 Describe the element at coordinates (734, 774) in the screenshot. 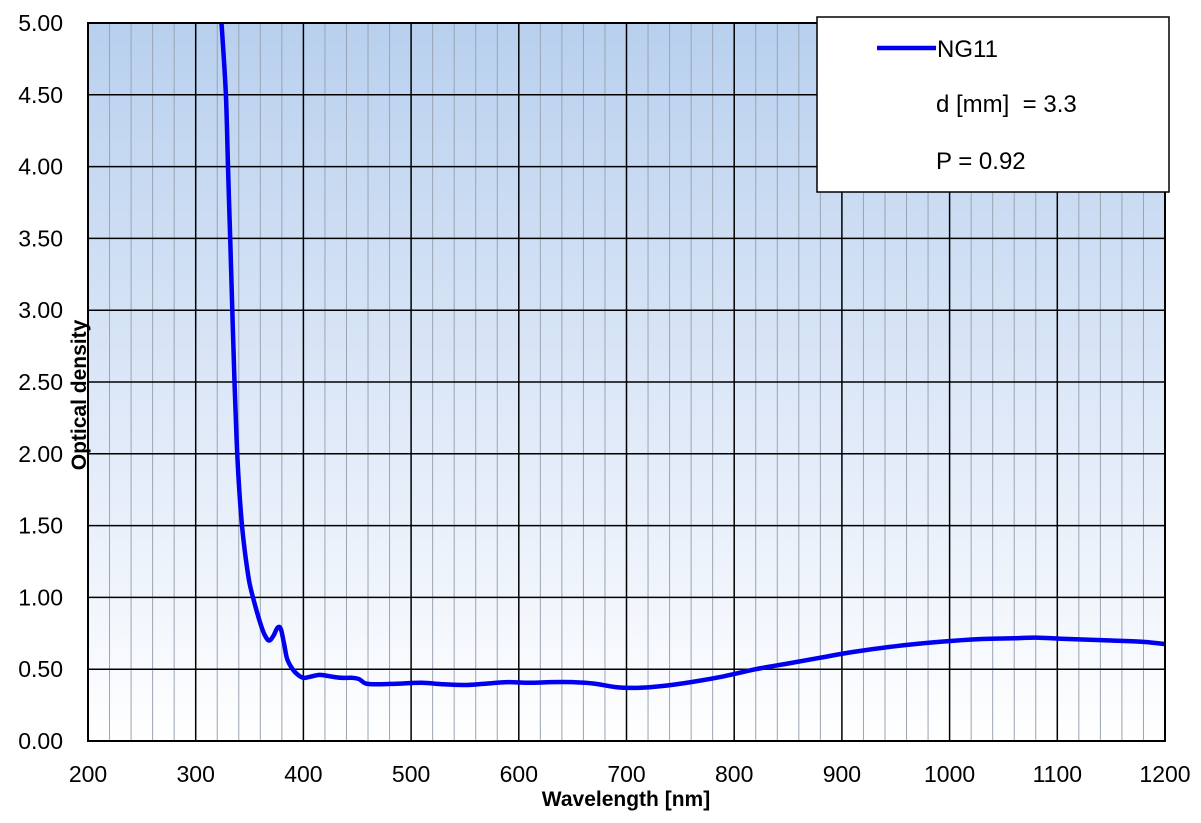

I see `x-tick-label: 800` at that location.